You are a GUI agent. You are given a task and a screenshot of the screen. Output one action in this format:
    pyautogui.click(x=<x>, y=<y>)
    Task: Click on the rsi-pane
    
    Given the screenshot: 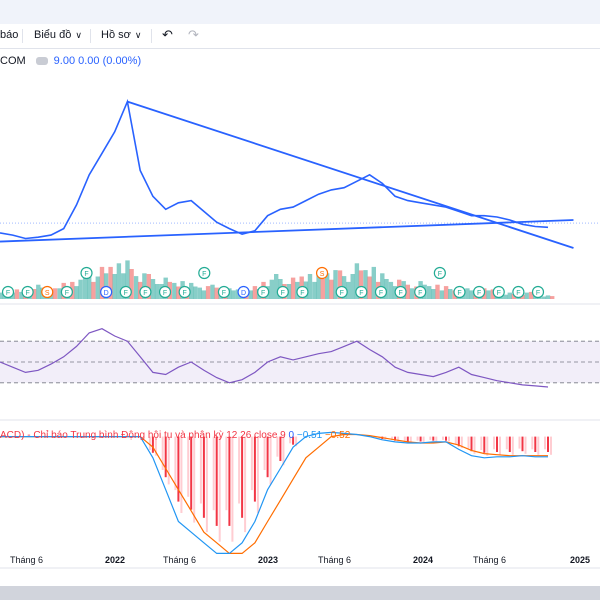 What is the action you would take?
    pyautogui.click(x=300, y=358)
    